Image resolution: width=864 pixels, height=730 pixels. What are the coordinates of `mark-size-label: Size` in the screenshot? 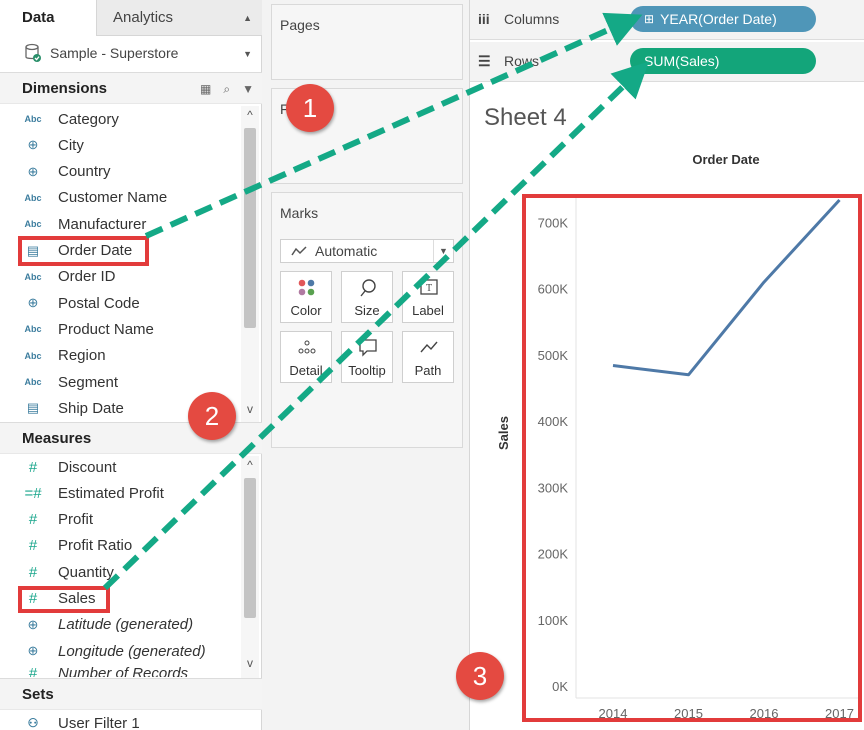 It's located at (367, 310).